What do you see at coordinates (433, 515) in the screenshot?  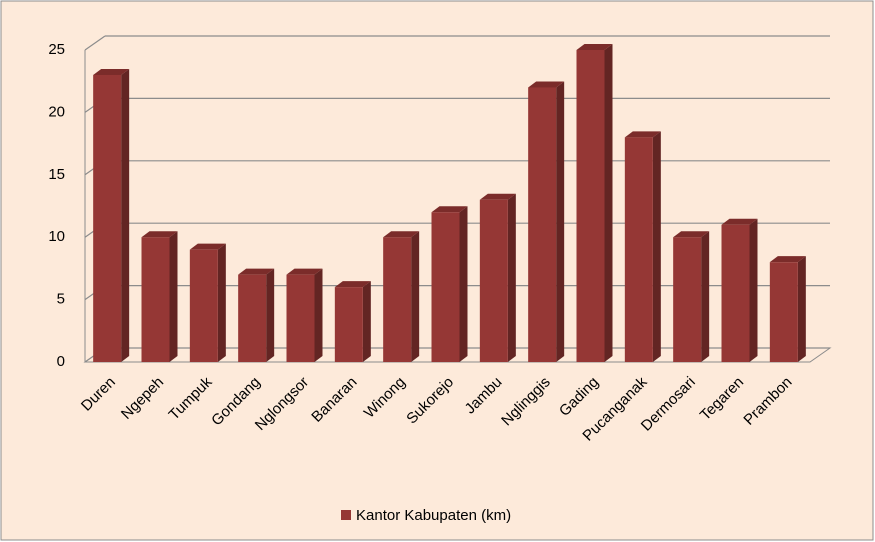 I see `legend-label: Kantor Kabupaten (km)` at bounding box center [433, 515].